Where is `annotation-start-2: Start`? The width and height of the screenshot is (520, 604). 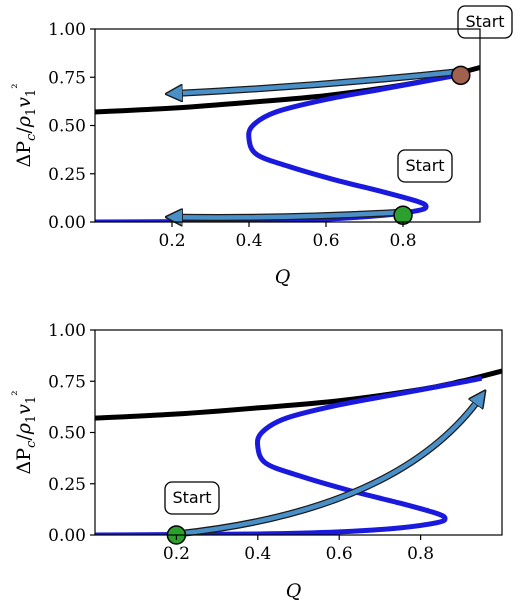
annotation-start-2: Start is located at coordinates (424, 165).